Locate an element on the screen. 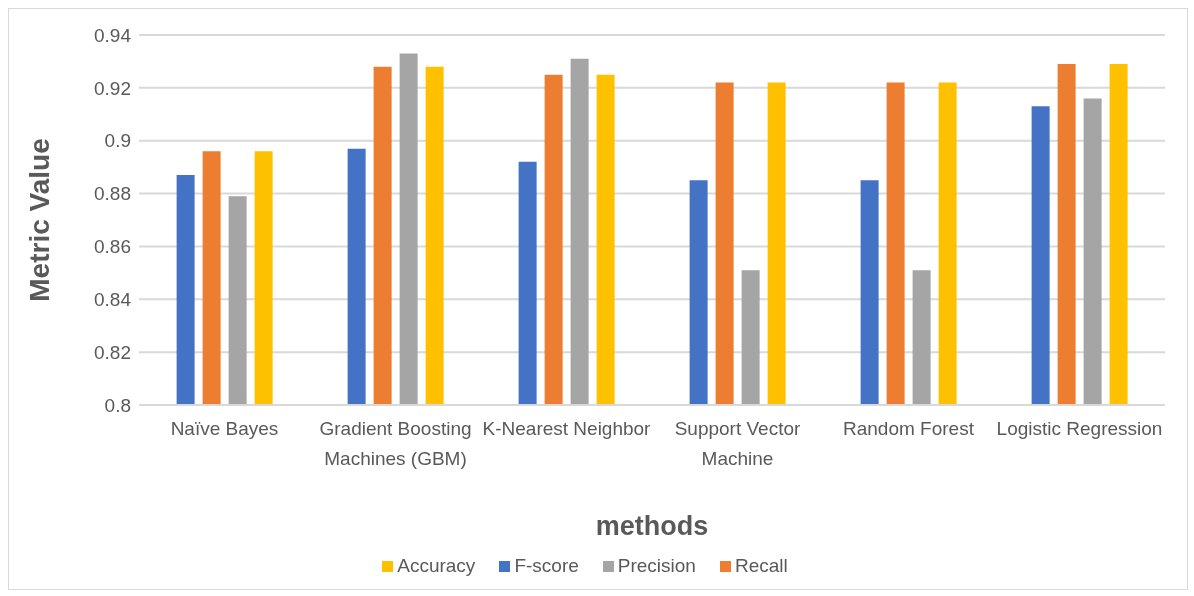 This screenshot has height=596, width=1194. legend-label: F-score is located at coordinates (546, 565).